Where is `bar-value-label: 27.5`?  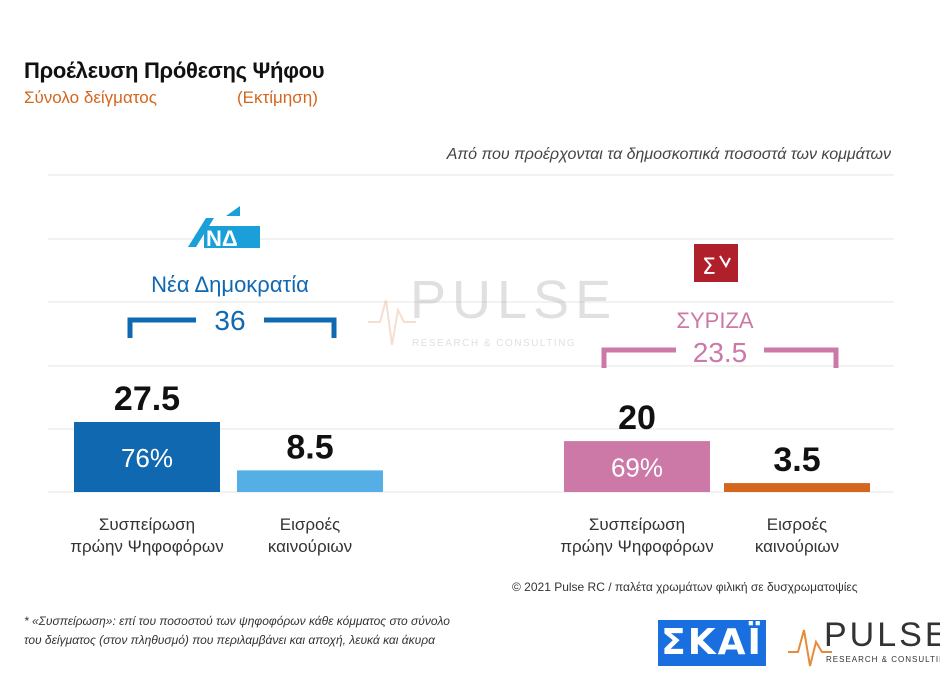 bar-value-label: 27.5 is located at coordinates (147, 399).